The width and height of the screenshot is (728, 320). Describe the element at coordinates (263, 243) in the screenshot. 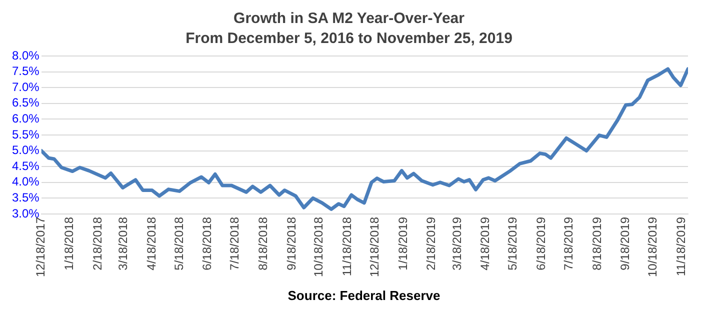

I see `x-tick-label: 8/18/2018` at that location.